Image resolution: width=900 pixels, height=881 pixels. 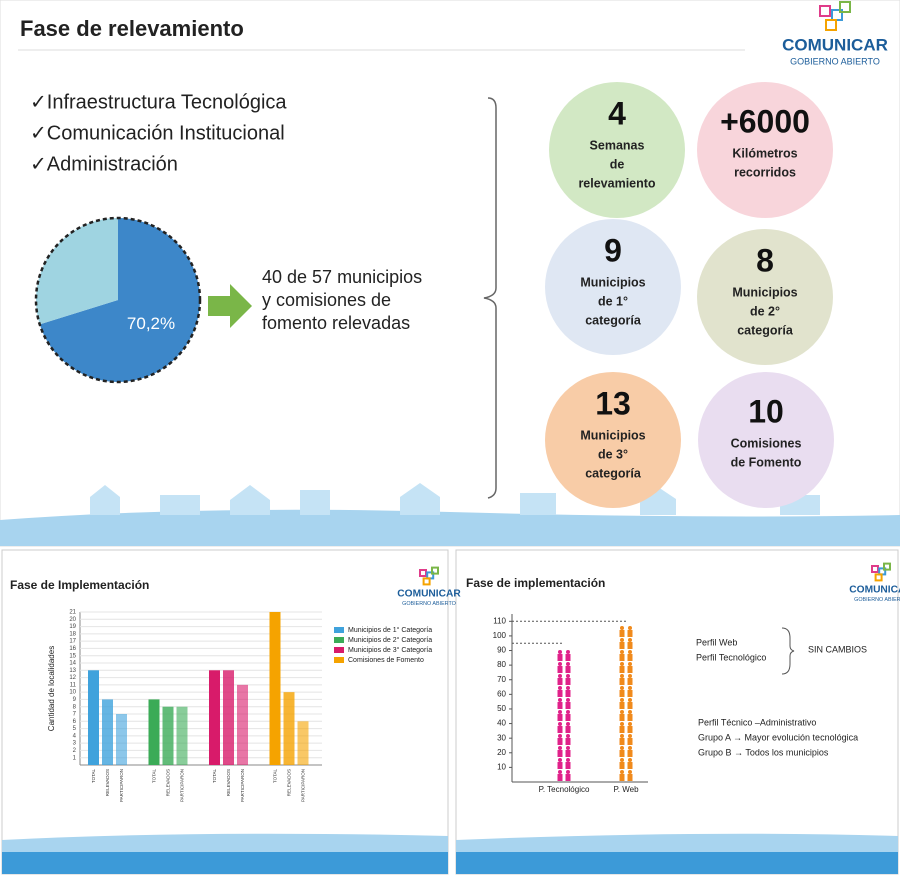 I want to click on stat-text: Municipios, so click(x=612, y=435).